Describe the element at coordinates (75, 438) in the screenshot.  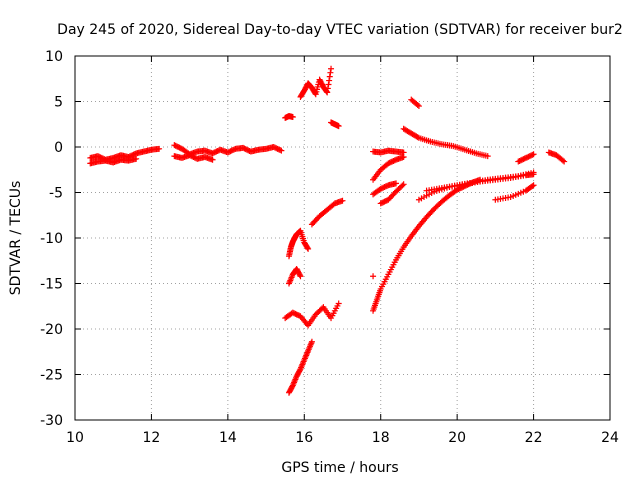
I see `x-tick-label: 10` at that location.